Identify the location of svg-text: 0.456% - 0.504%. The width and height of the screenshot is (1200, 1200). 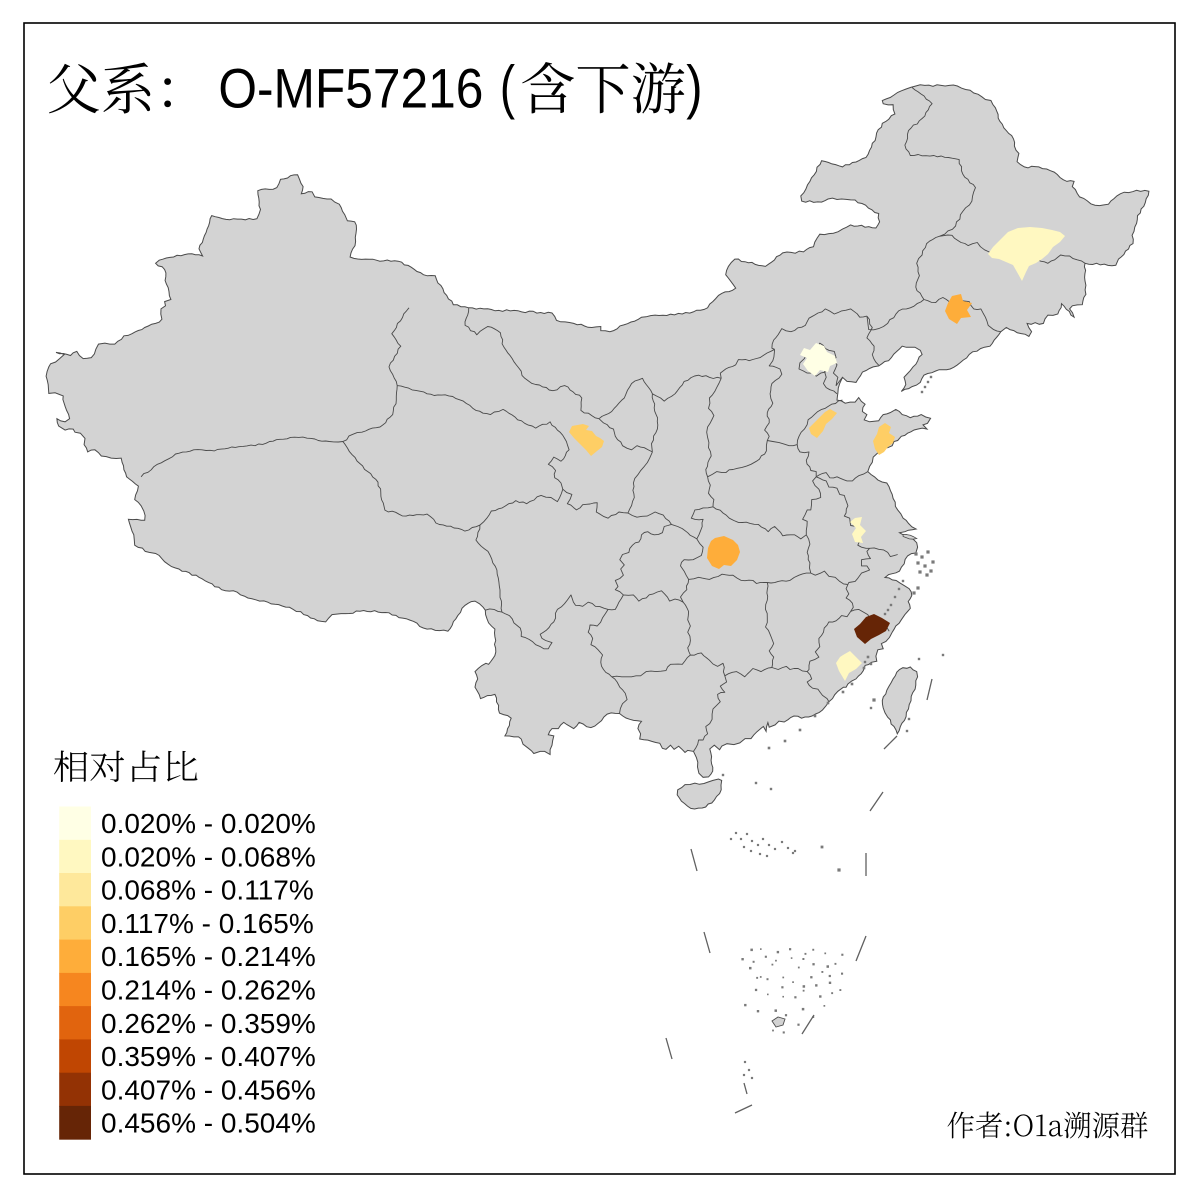
(208, 1123).